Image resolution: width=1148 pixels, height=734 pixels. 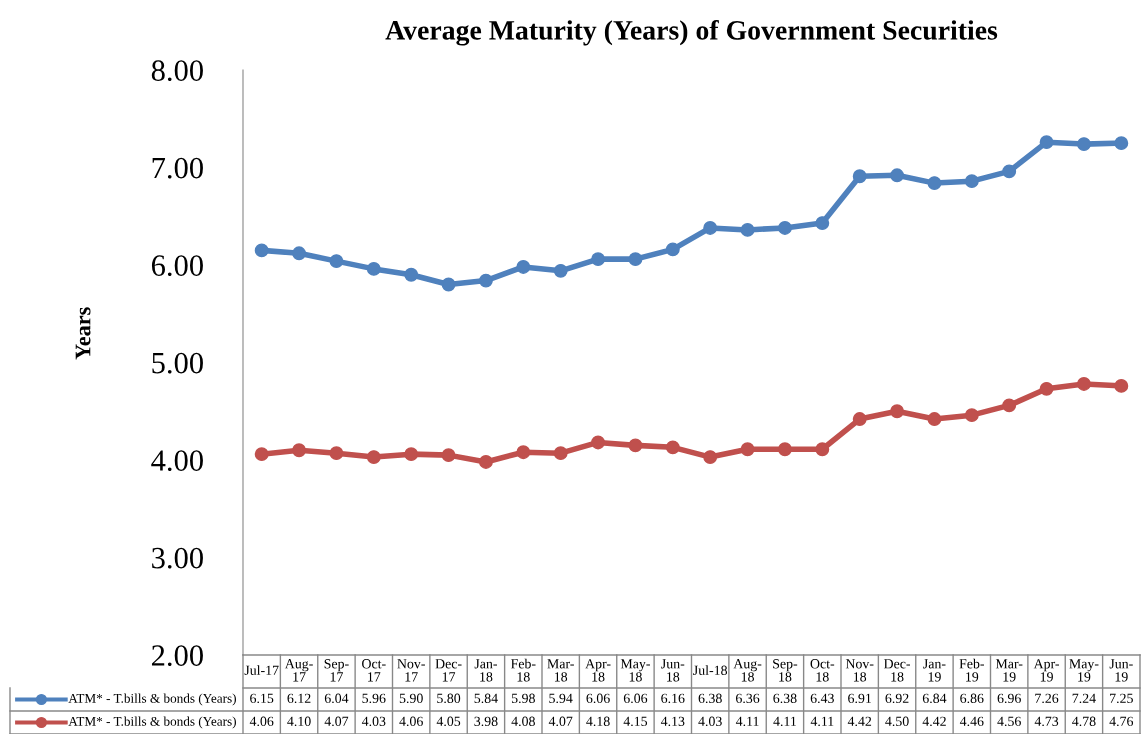 I want to click on x-tick-label: Sep- 17, so click(x=336, y=670).